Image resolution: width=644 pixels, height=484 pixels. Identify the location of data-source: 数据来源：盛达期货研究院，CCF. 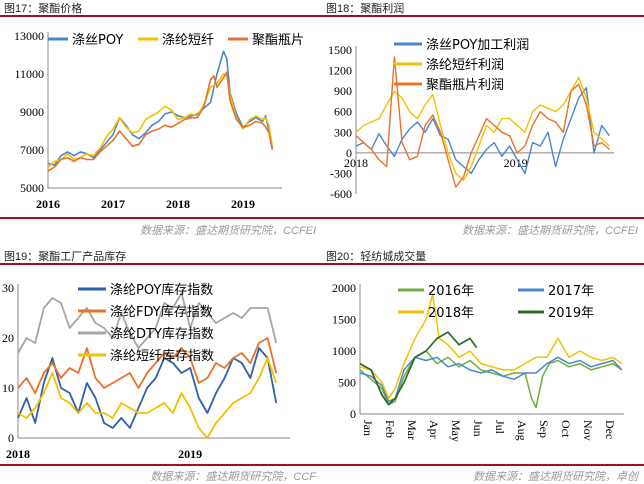
(233, 477).